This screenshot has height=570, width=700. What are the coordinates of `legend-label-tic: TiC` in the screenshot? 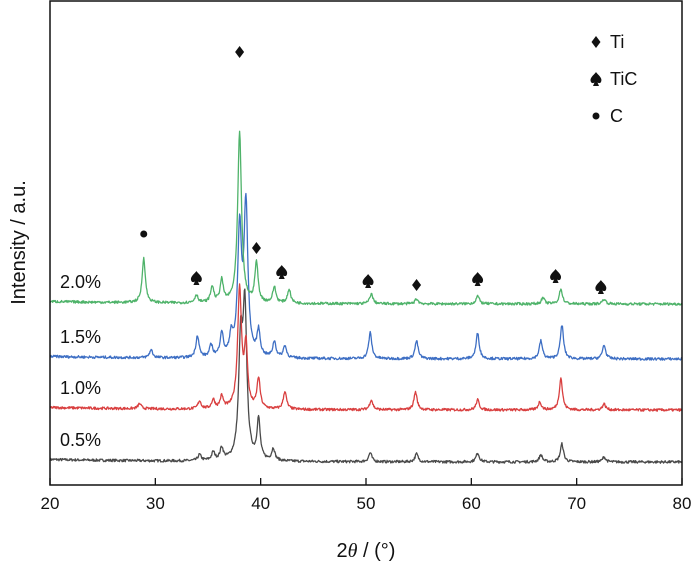 It's located at (623, 79).